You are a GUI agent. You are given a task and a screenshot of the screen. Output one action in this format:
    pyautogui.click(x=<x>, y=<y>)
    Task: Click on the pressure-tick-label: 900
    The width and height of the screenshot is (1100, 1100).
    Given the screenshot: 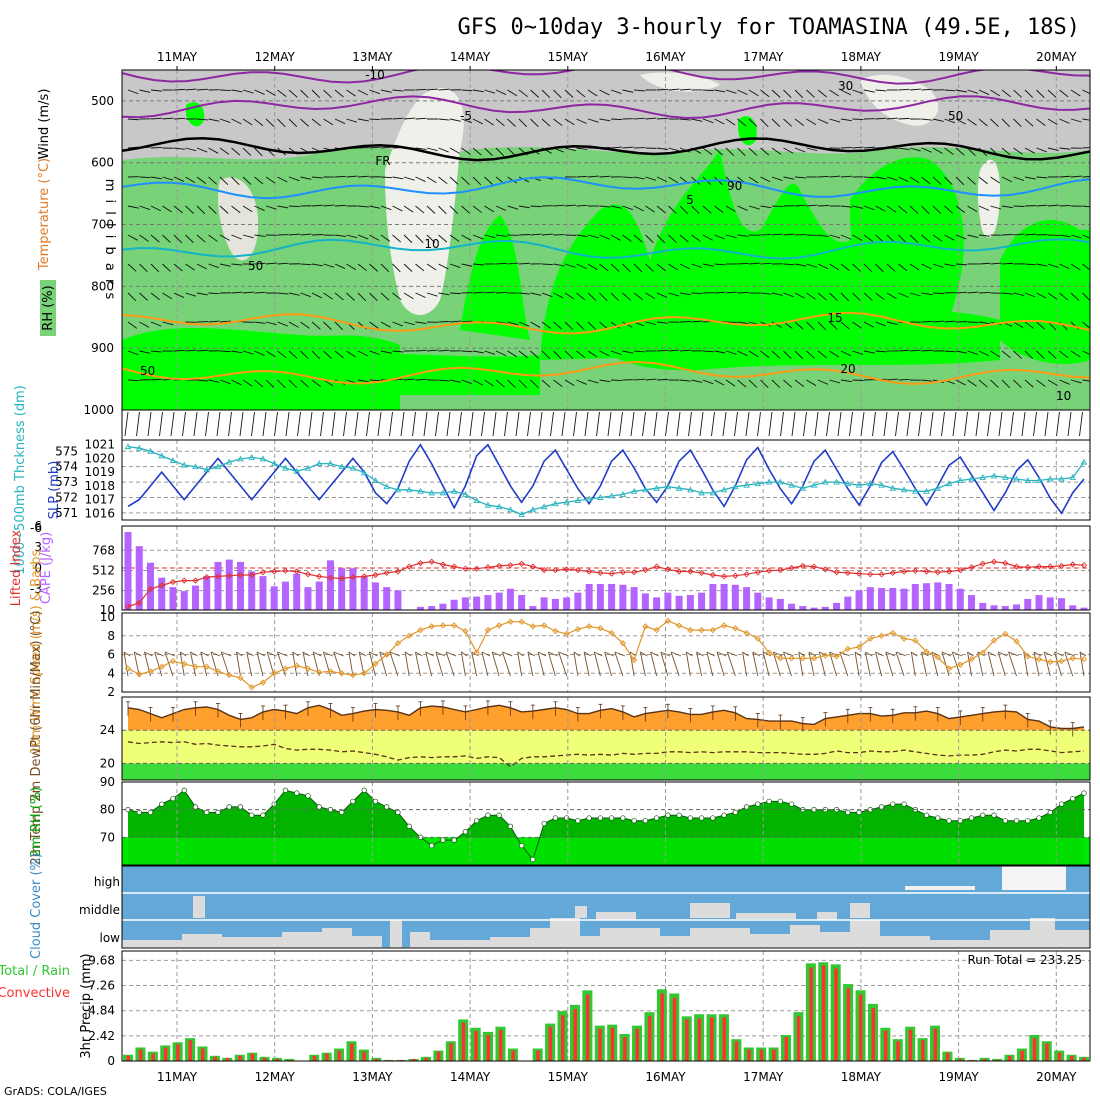 What is the action you would take?
    pyautogui.click(x=102, y=348)
    